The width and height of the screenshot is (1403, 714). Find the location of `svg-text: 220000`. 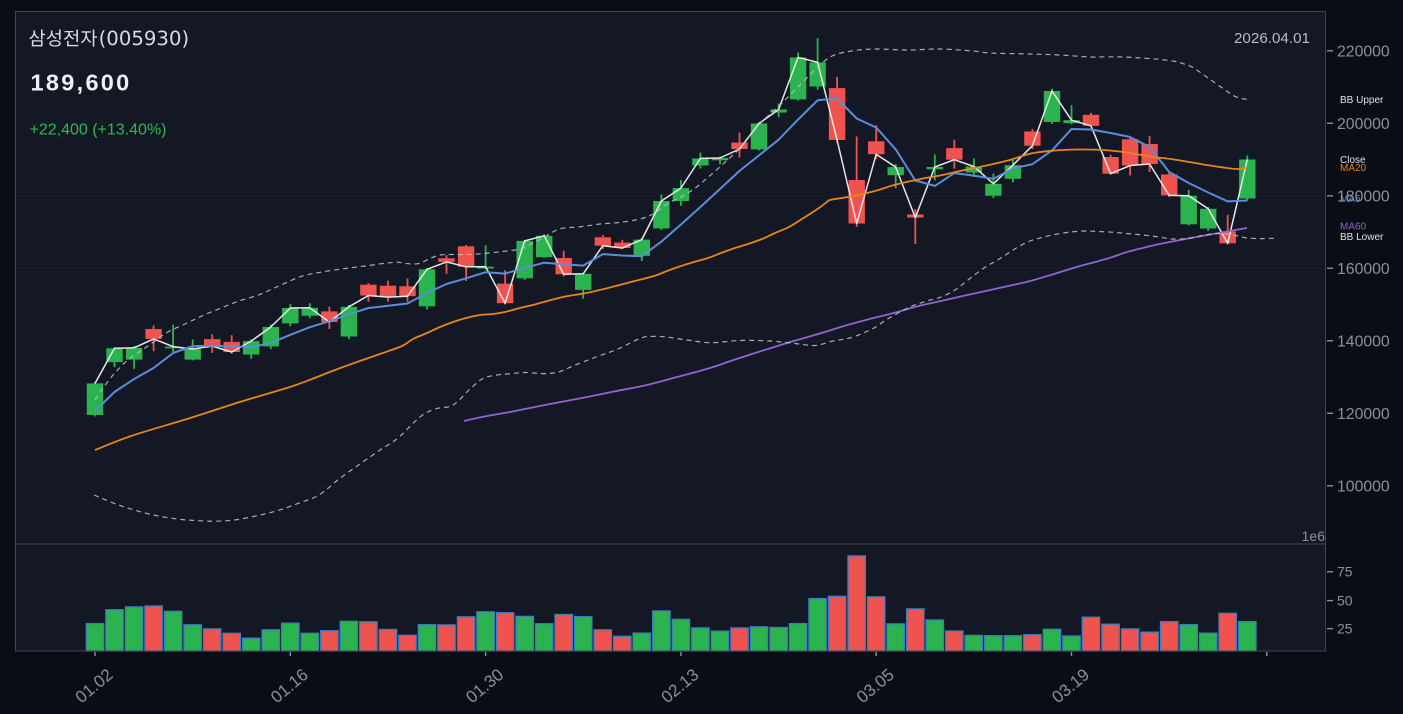

svg-text: 220000 is located at coordinates (1363, 51).